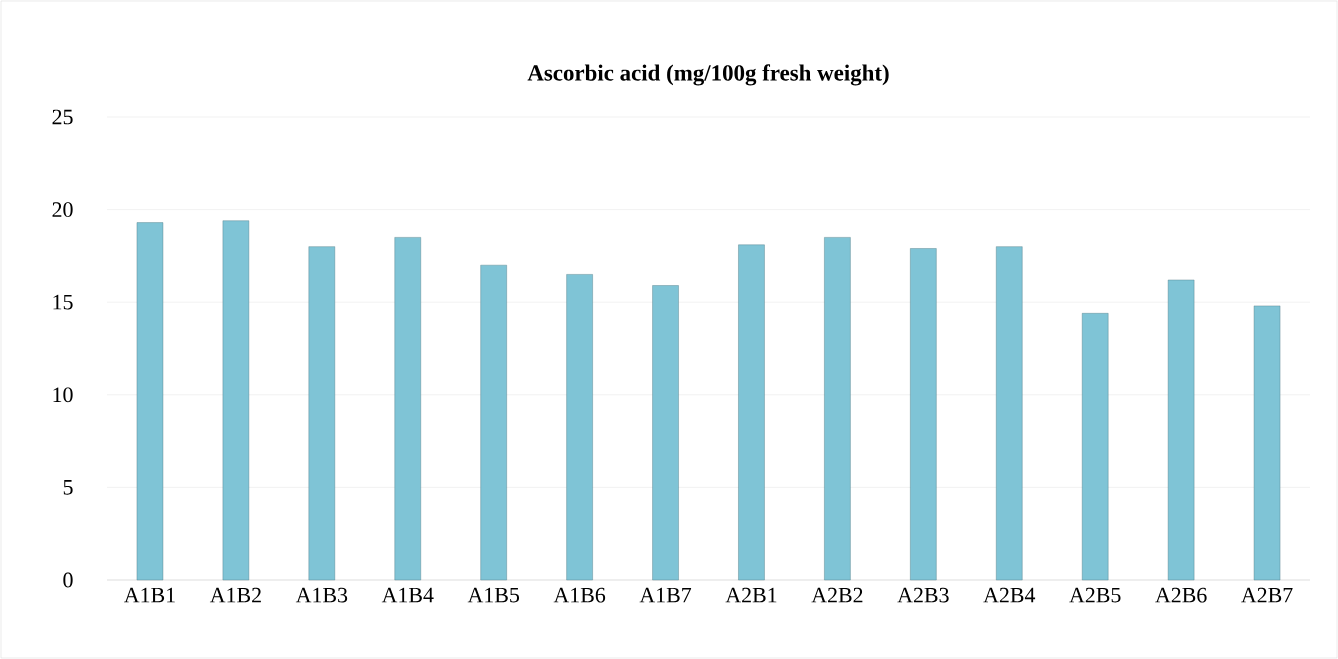 The image size is (1338, 659). Describe the element at coordinates (1009, 595) in the screenshot. I see `x-tick-label: A2B4` at that location.